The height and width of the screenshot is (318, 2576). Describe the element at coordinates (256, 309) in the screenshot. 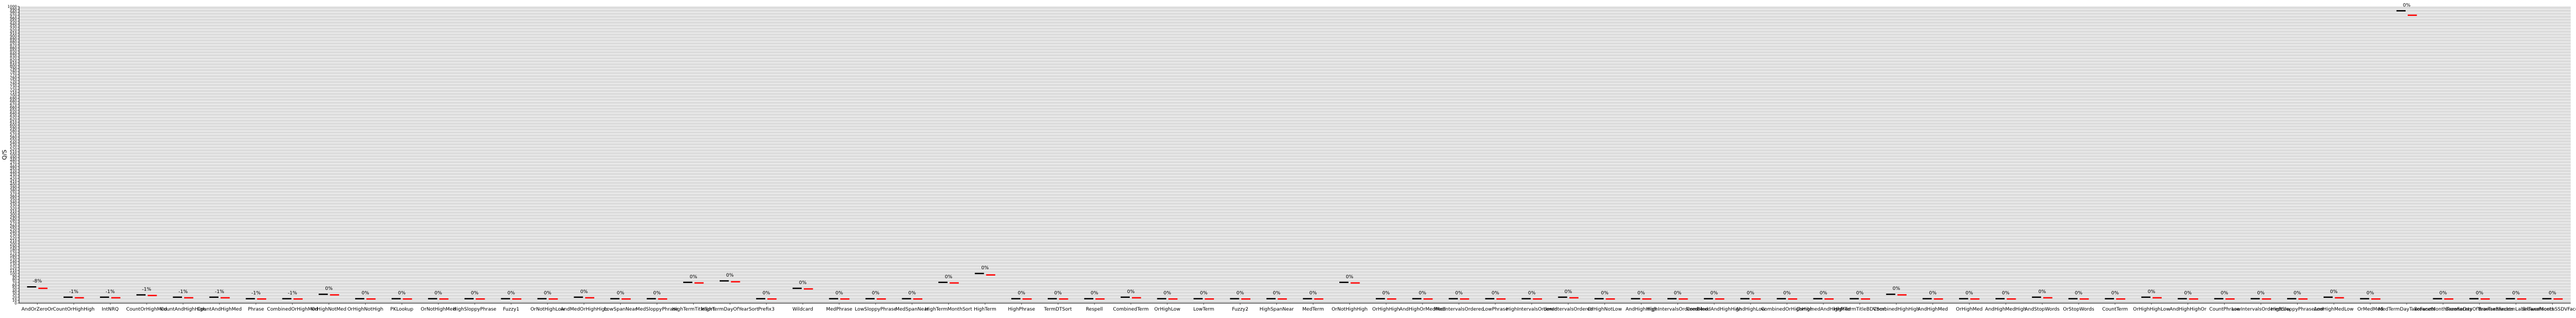

I see `x-tick-label: Phrase` at that location.